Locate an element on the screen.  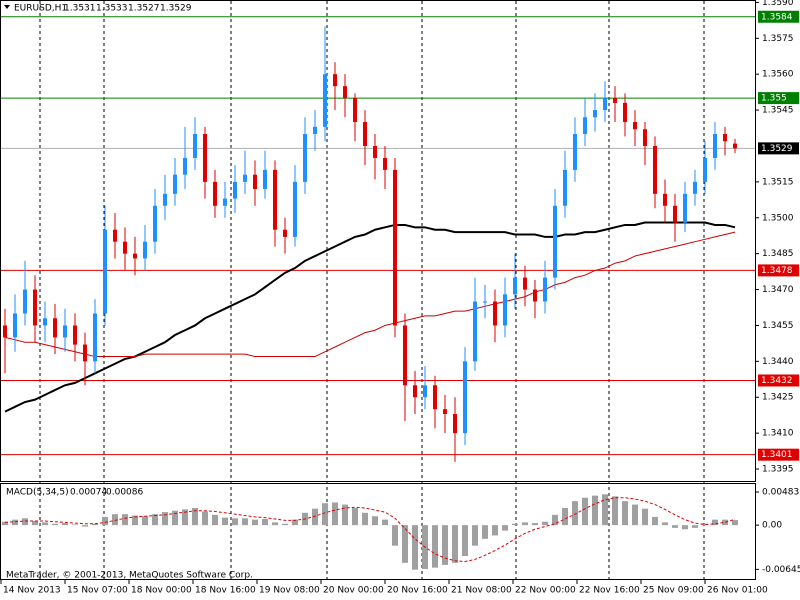
x-tick-label: 20 Nov 16:00 is located at coordinates (417, 591).